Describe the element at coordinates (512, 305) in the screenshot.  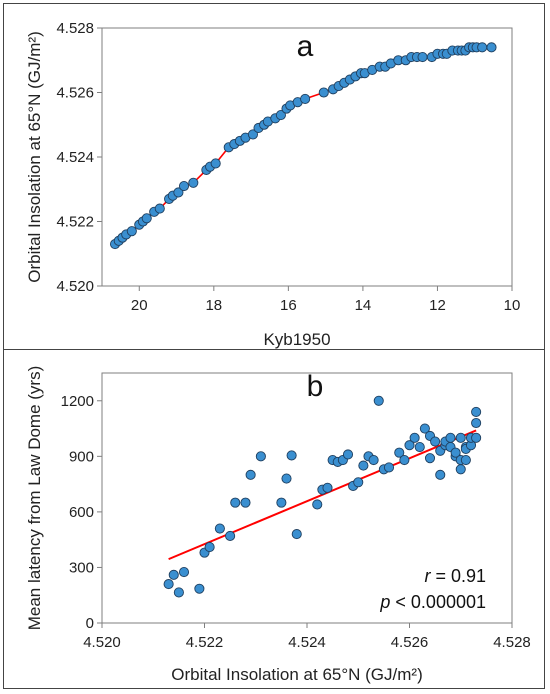
I see `x-tick-label: 10` at that location.